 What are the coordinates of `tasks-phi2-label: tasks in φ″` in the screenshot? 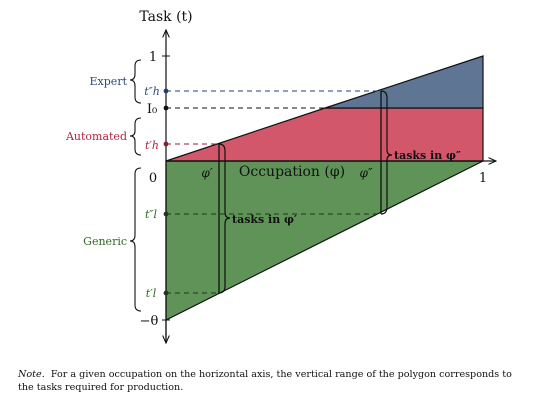 It's located at (427, 155).